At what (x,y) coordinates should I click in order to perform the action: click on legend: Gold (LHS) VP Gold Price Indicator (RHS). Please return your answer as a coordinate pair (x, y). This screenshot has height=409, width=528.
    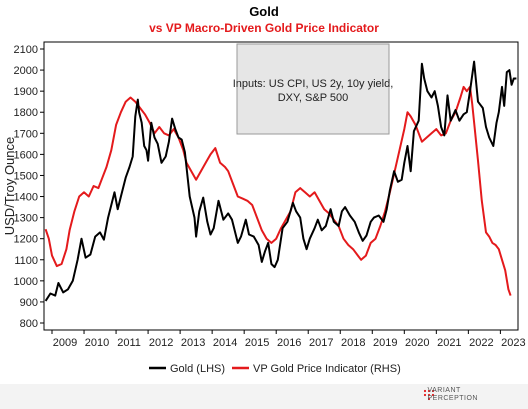
    Looking at the image, I should click on (275, 369).